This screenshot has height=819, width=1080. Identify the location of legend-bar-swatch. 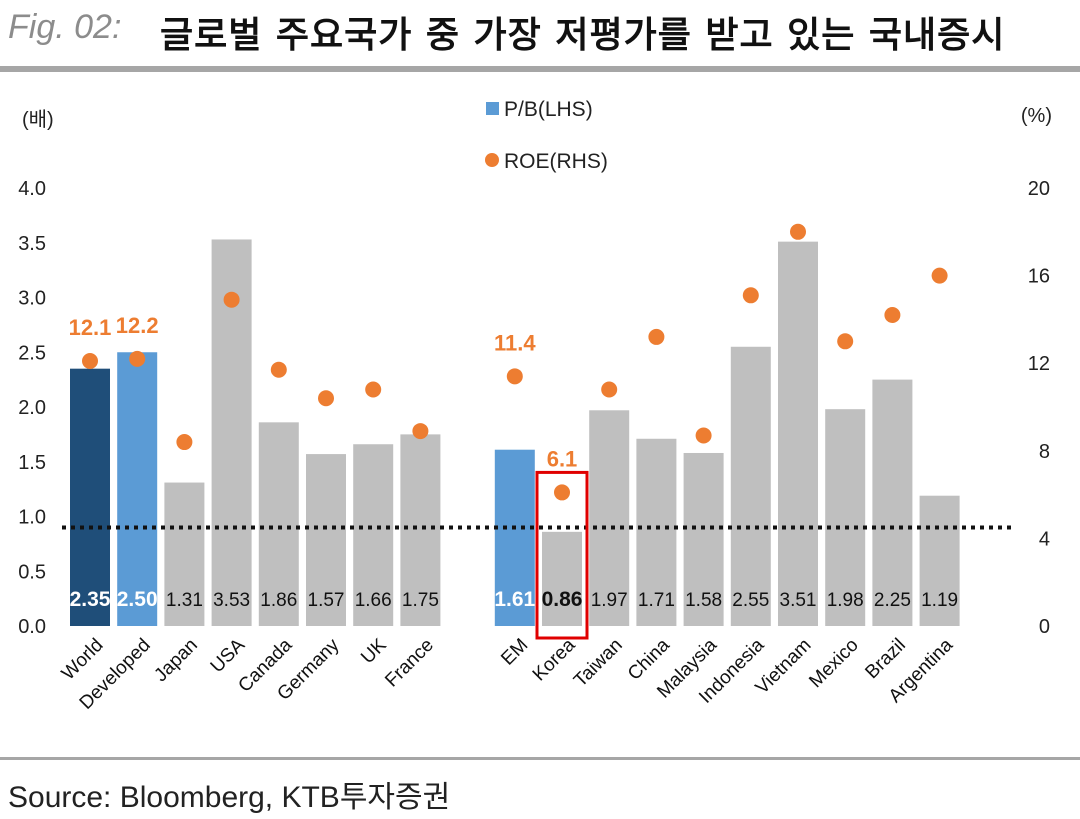
(492, 108).